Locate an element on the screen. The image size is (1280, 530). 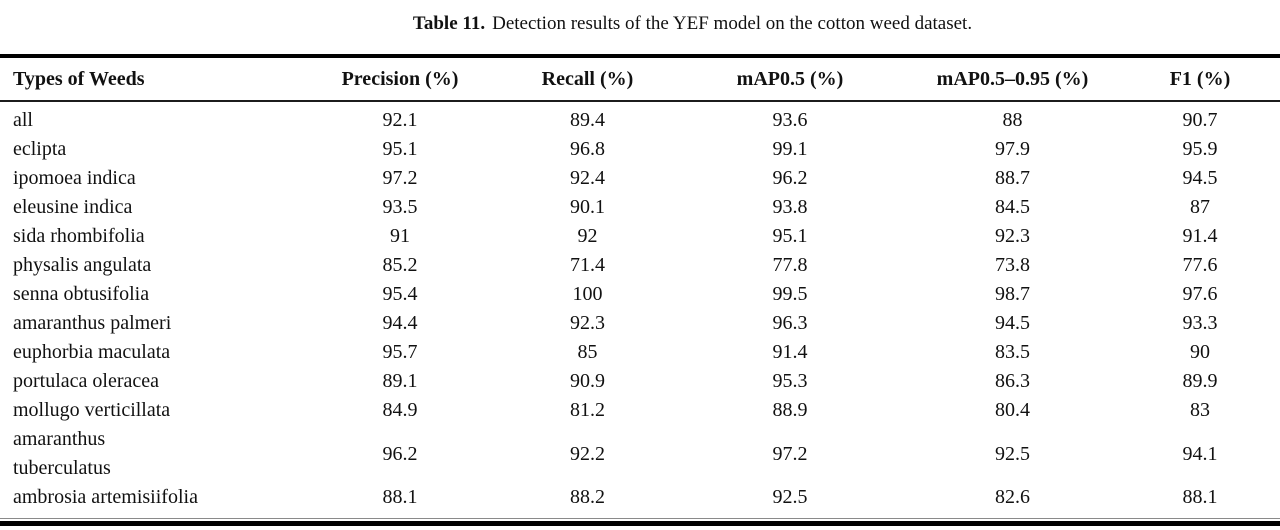
precision-cell: 91 is located at coordinates (400, 236).